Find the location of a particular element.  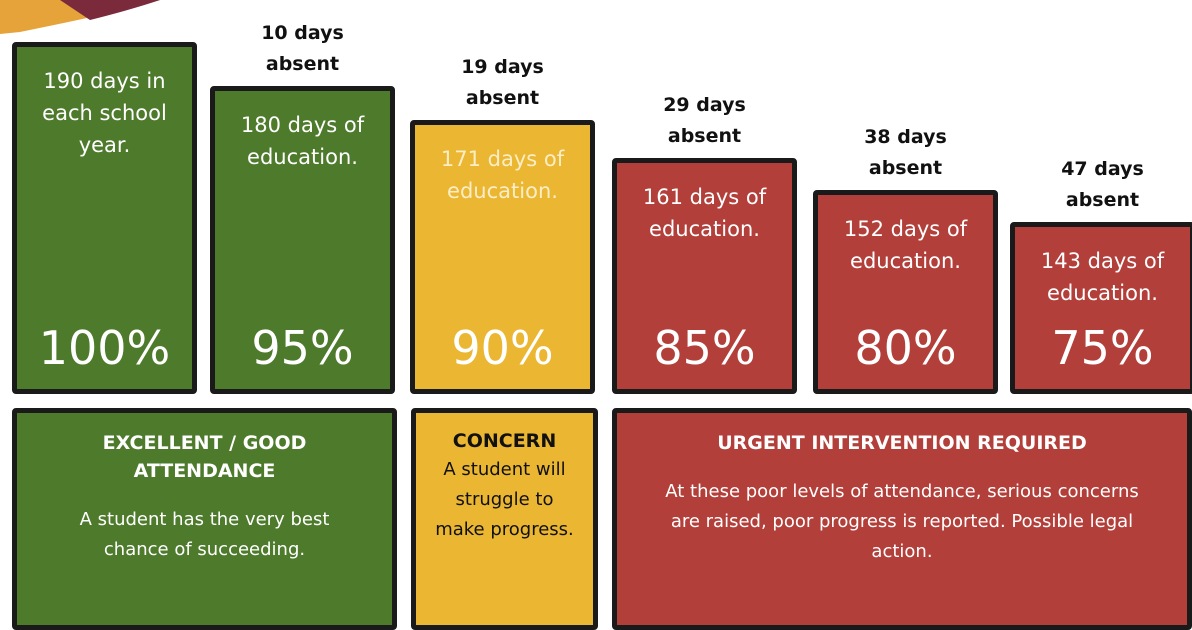

column-percent: 85% is located at coordinates (704, 348).